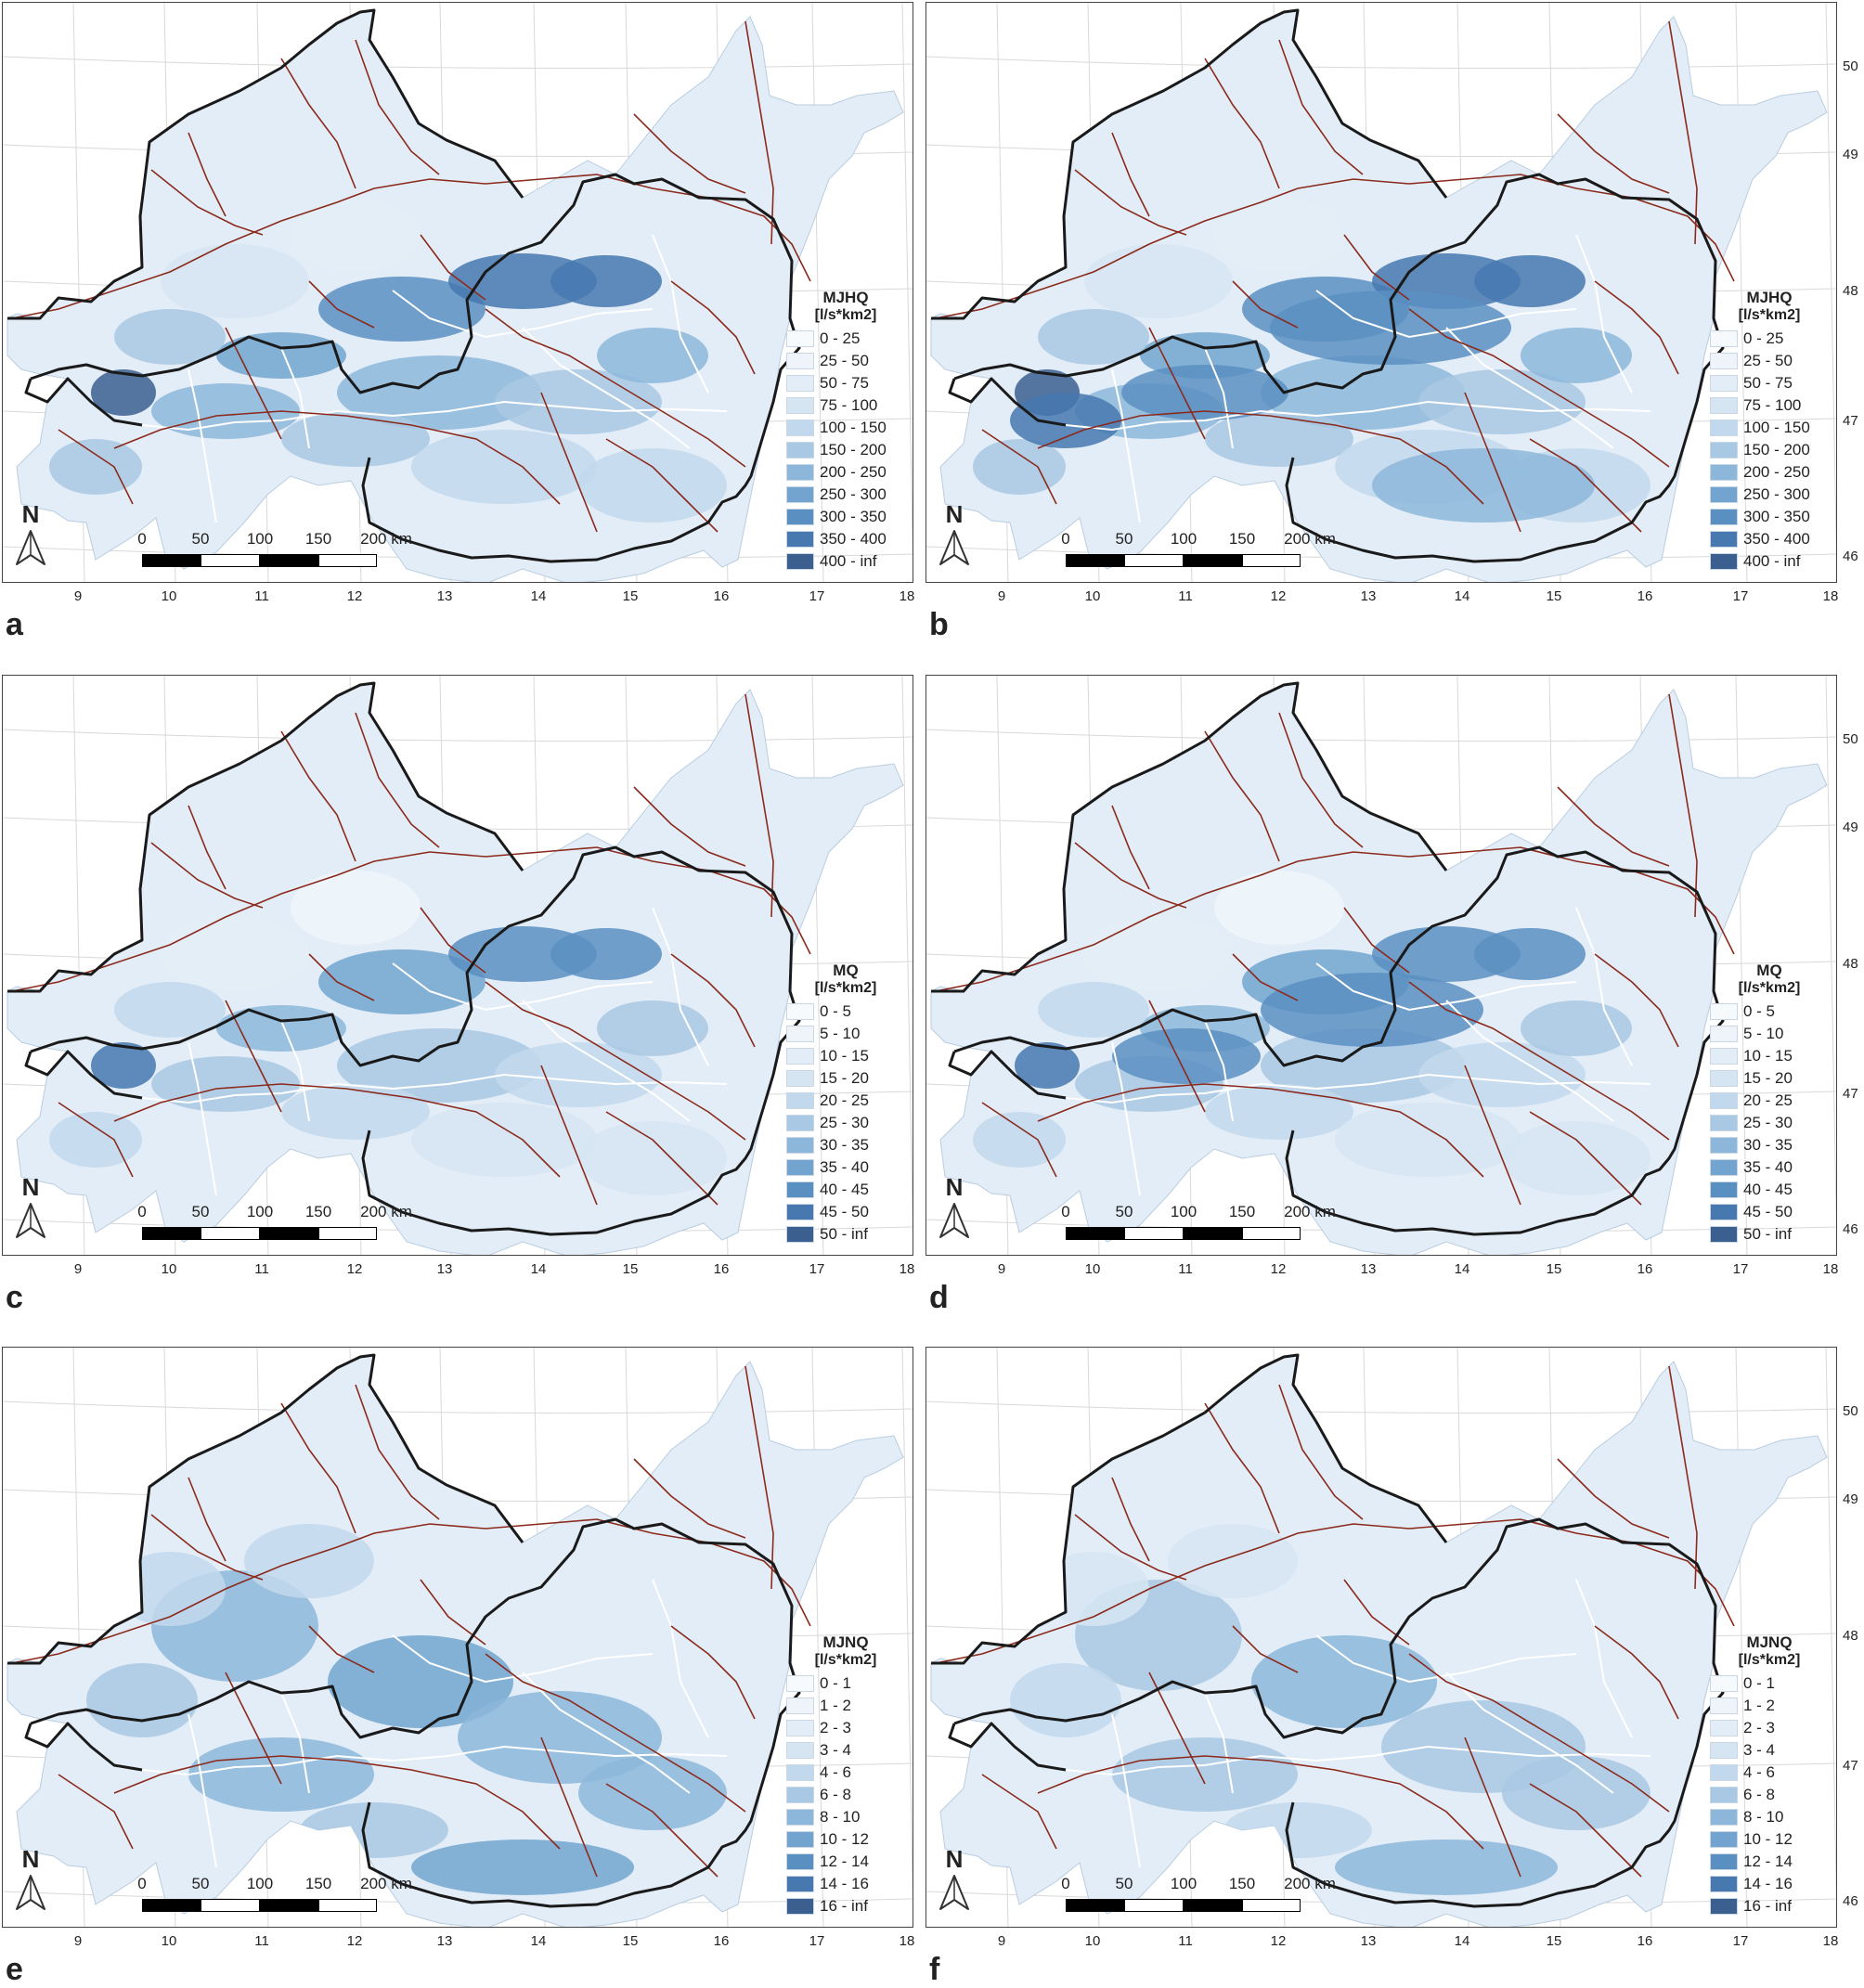  What do you see at coordinates (274, 1223) in the screenshot?
I see `scale-bar: 0 50 100 150 200 km` at bounding box center [274, 1223].